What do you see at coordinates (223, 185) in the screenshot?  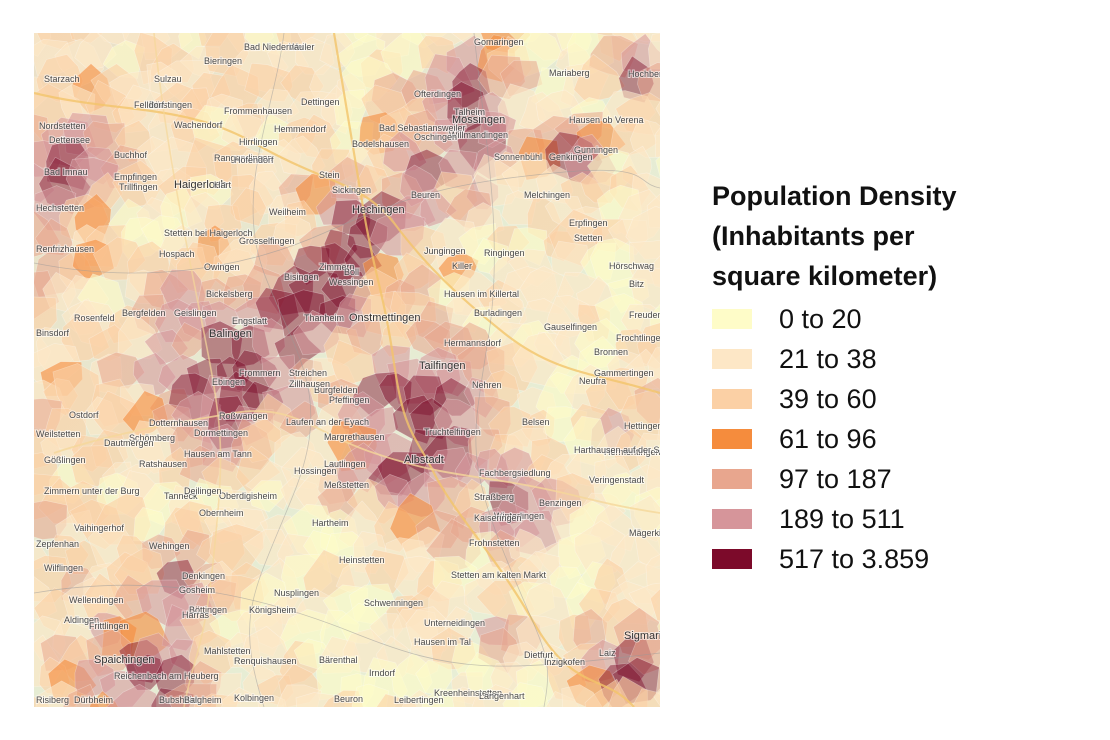 I see `place-label: Hart` at bounding box center [223, 185].